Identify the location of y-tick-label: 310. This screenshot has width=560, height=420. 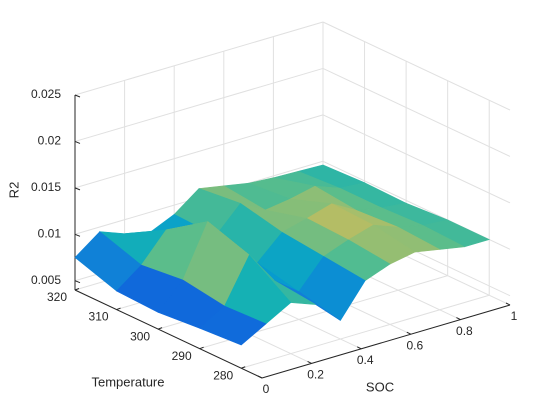
(99, 317).